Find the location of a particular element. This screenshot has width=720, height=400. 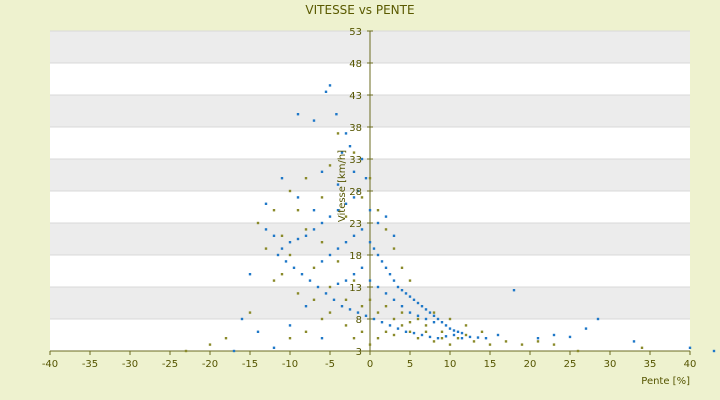

y-axis-label: Vitesse [km/h] is located at coordinates (342, 186).